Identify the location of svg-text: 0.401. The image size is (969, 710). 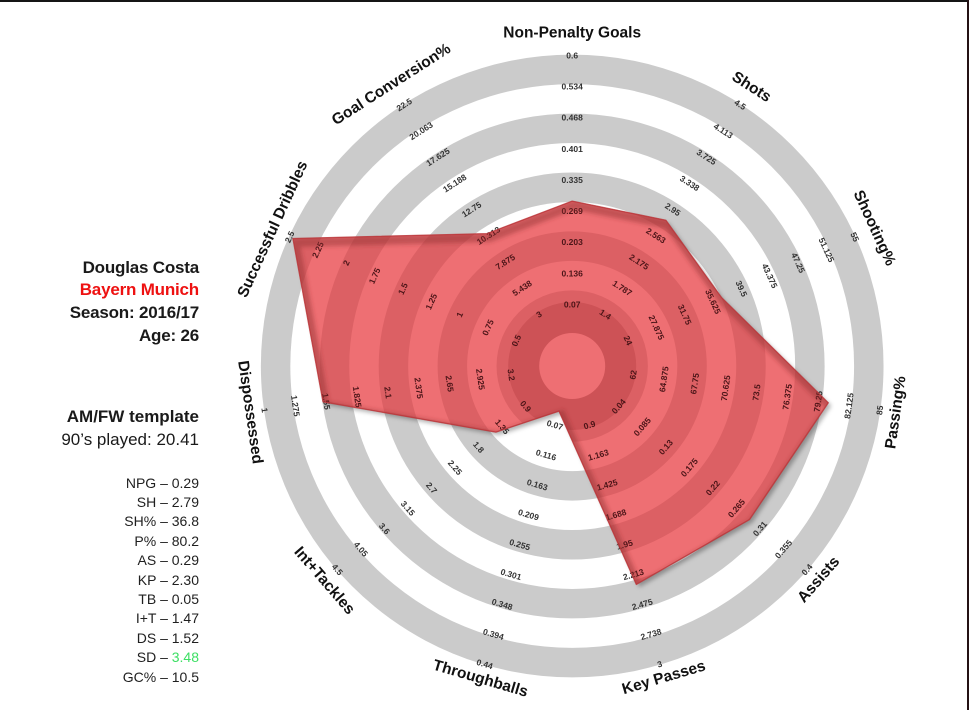
(573, 149).